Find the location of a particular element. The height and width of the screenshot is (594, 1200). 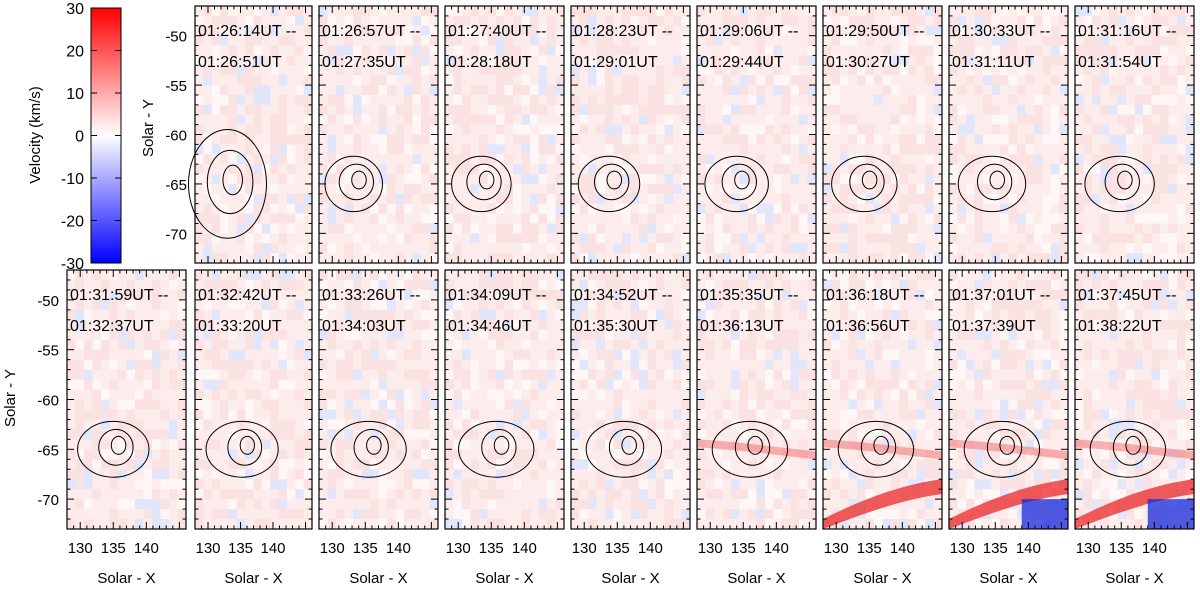

colorbar: 30 20 10 0 -10 -20 -30 Velocity (km/s) is located at coordinates (74, 137).